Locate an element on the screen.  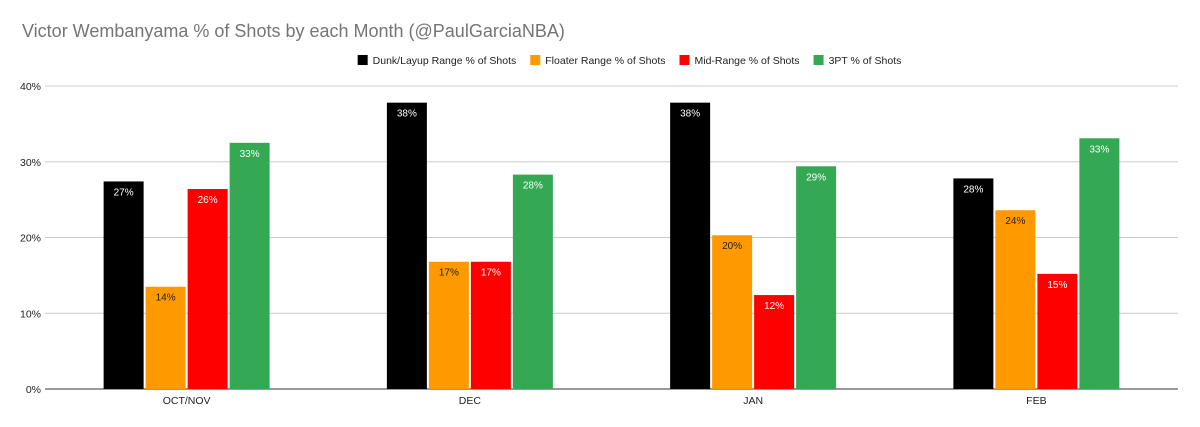
legend-item: 3PT % of Shots is located at coordinates (857, 61).